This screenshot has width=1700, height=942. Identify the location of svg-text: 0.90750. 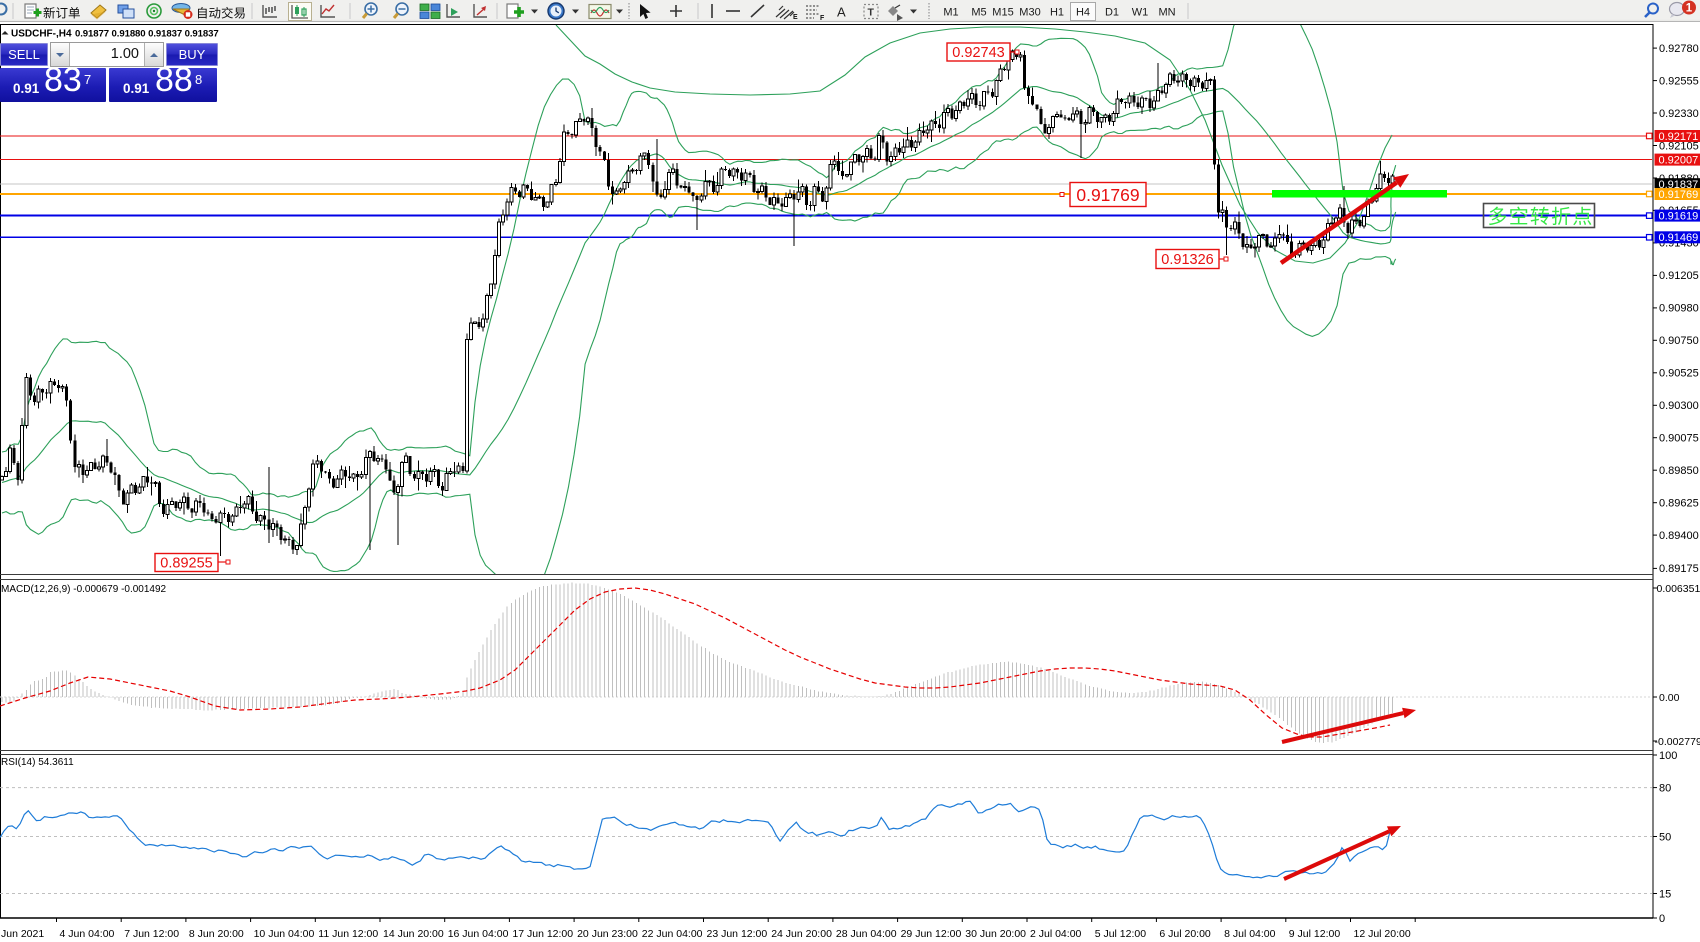
(1679, 341).